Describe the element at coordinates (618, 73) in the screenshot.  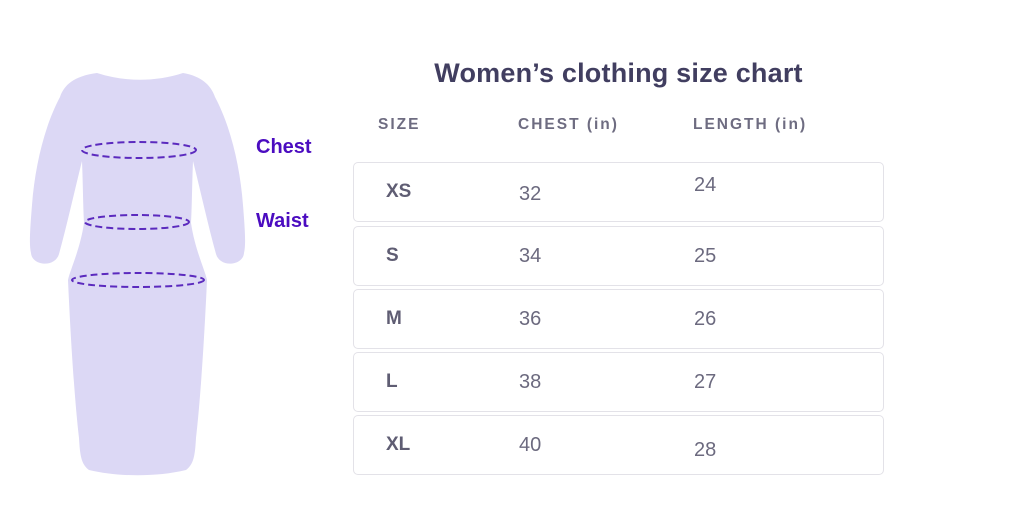
I see `page-title: Women’s clothing size chart` at that location.